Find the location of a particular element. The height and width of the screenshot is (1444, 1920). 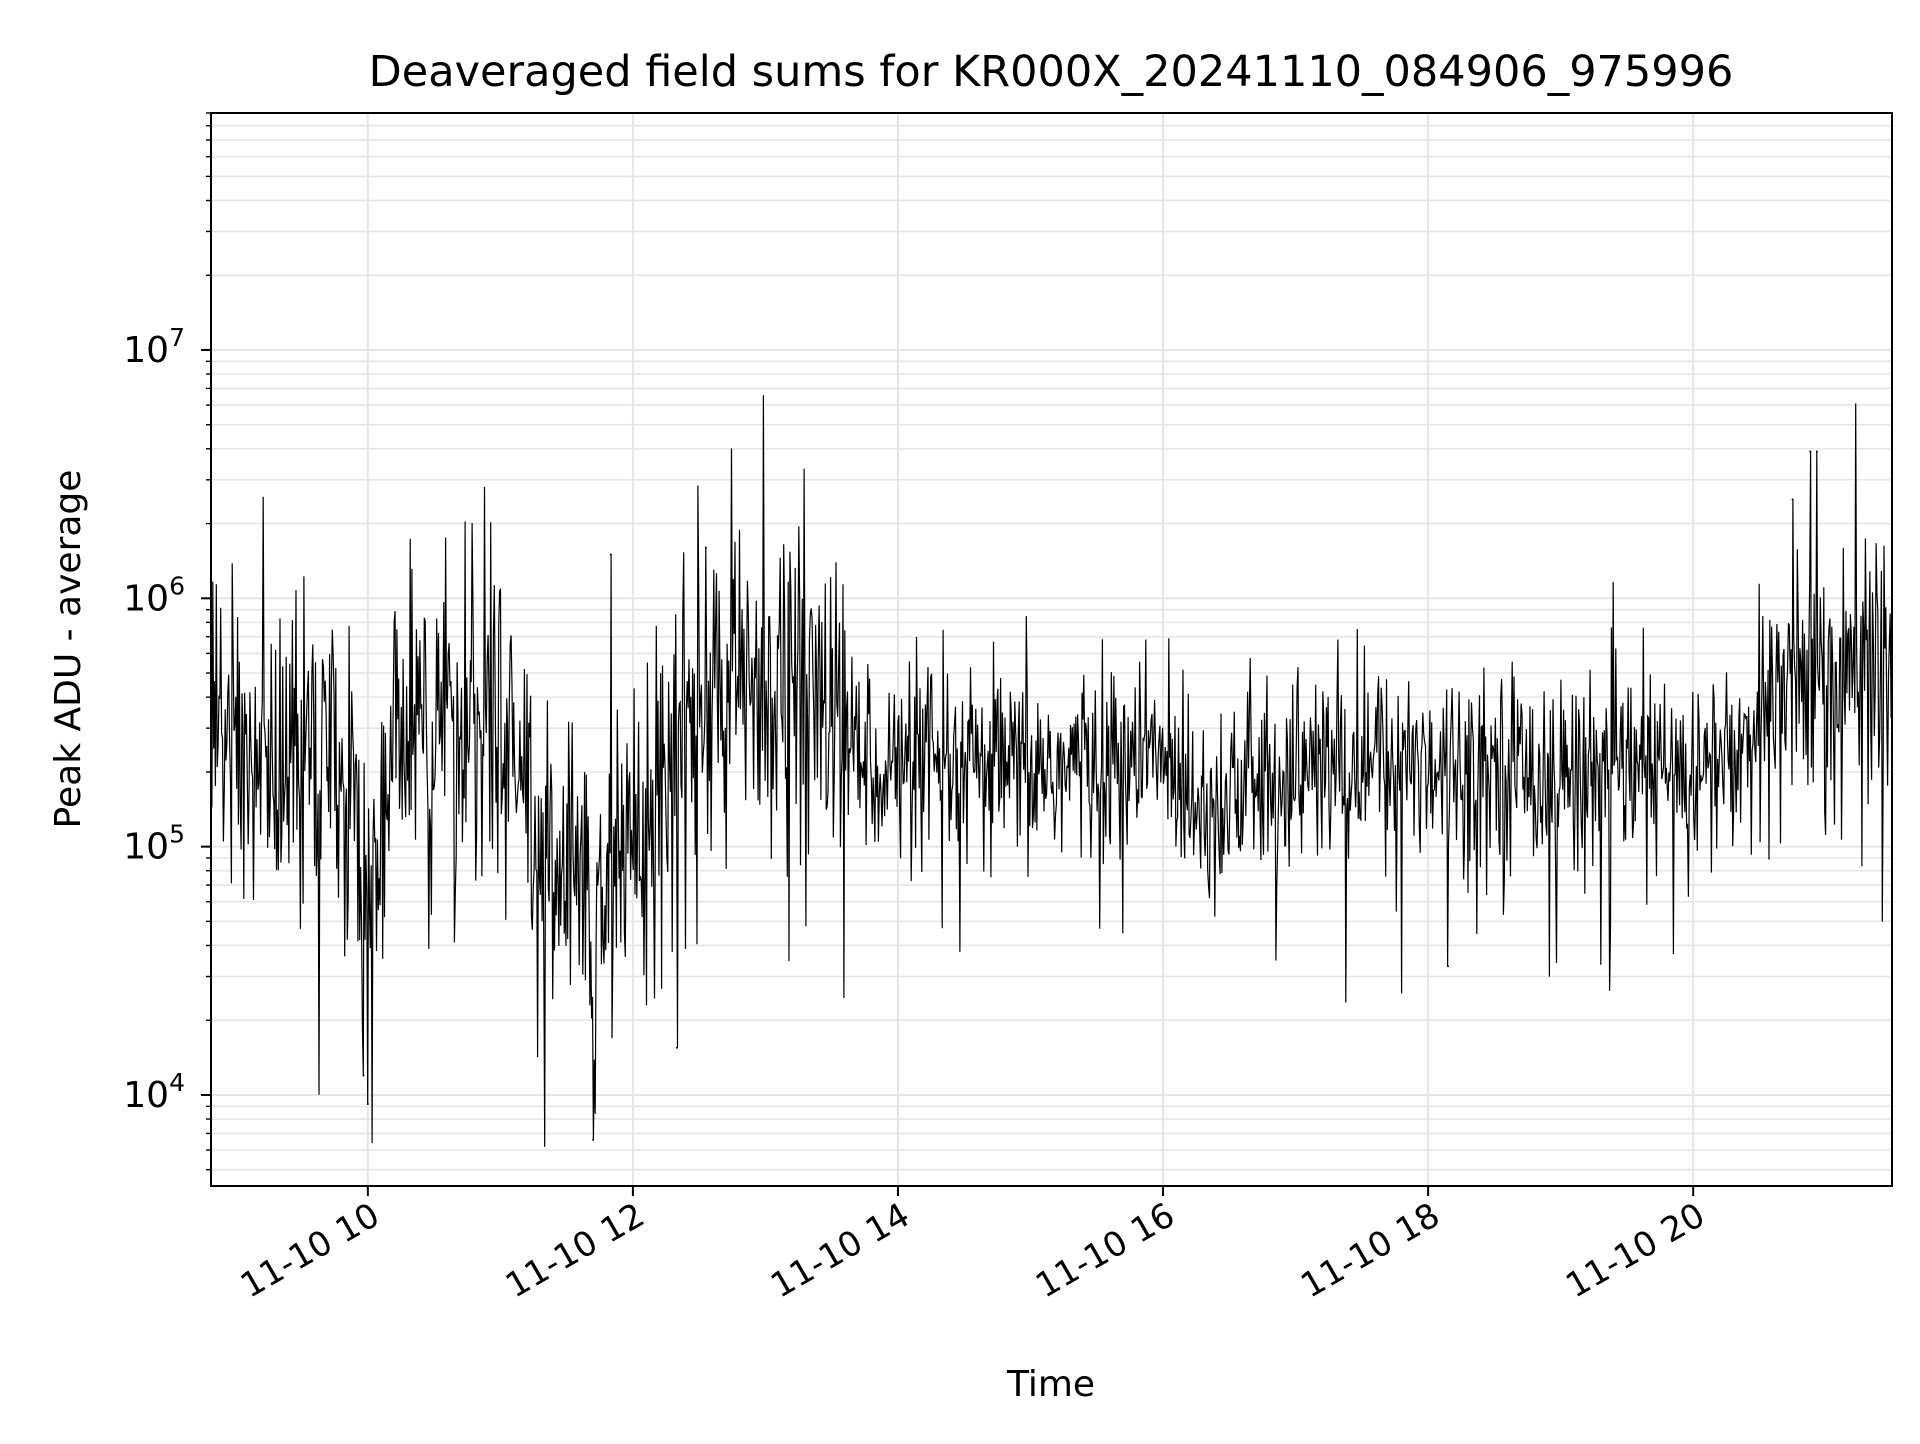

y-tick-label: 10⁵ is located at coordinates (154, 844).